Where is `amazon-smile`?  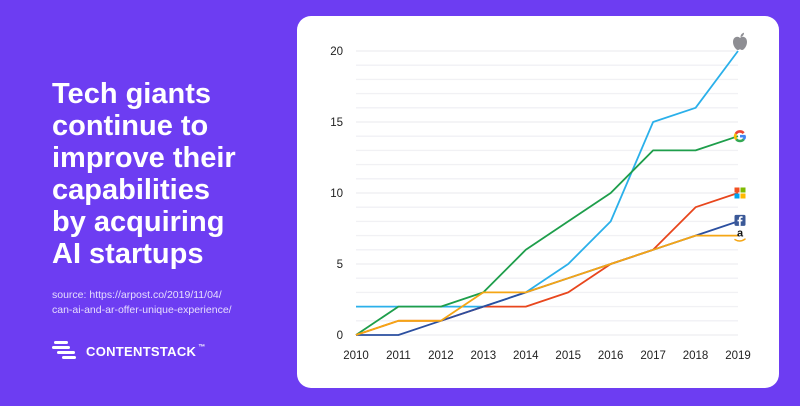 amazon-smile is located at coordinates (740, 240).